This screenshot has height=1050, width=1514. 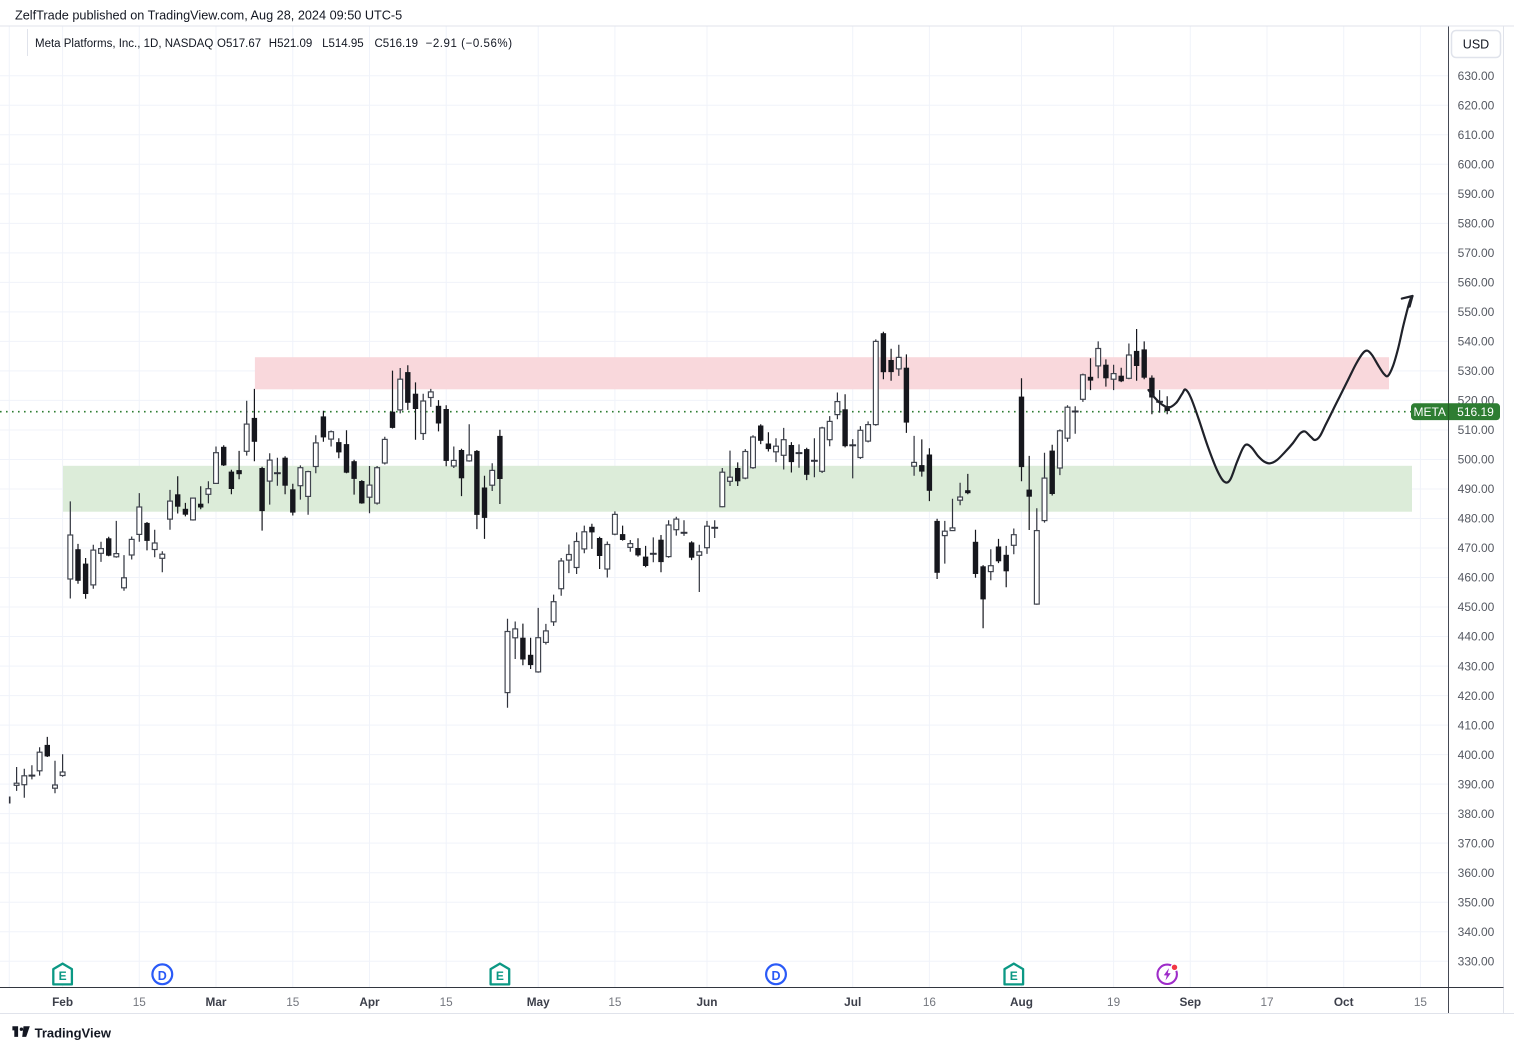 I want to click on svg-text: 590.00, so click(x=1476, y=194).